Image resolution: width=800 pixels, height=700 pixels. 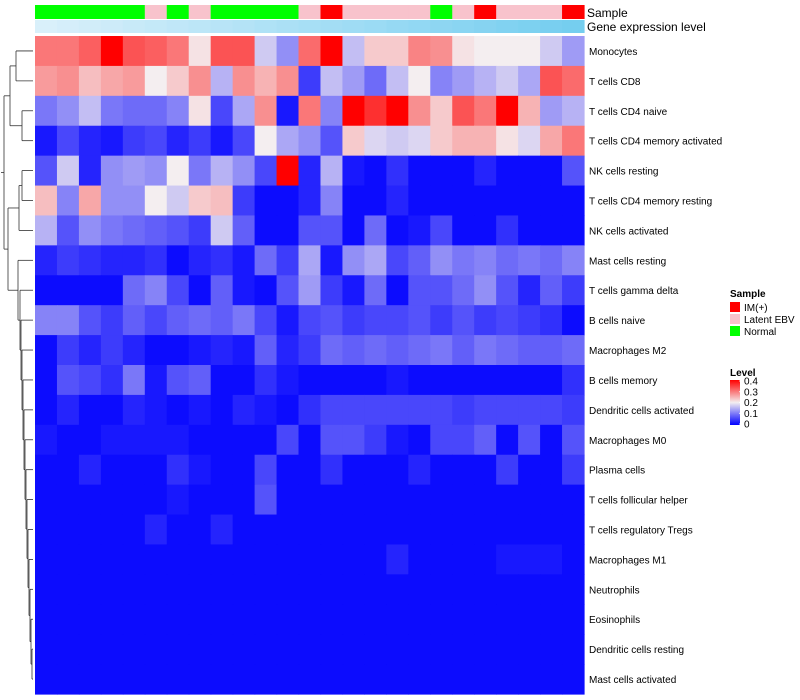 I want to click on legend-level-tick-label: 0.3, so click(x=751, y=392).